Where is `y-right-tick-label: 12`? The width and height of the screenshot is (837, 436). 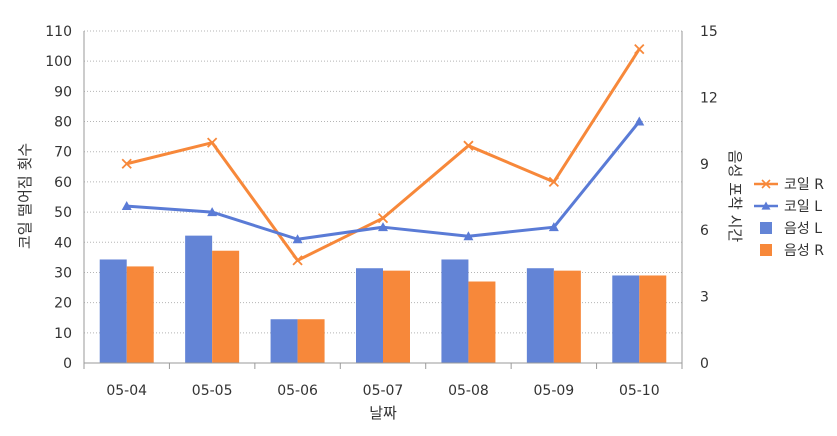
y-right-tick-label: 12 is located at coordinates (709, 98).